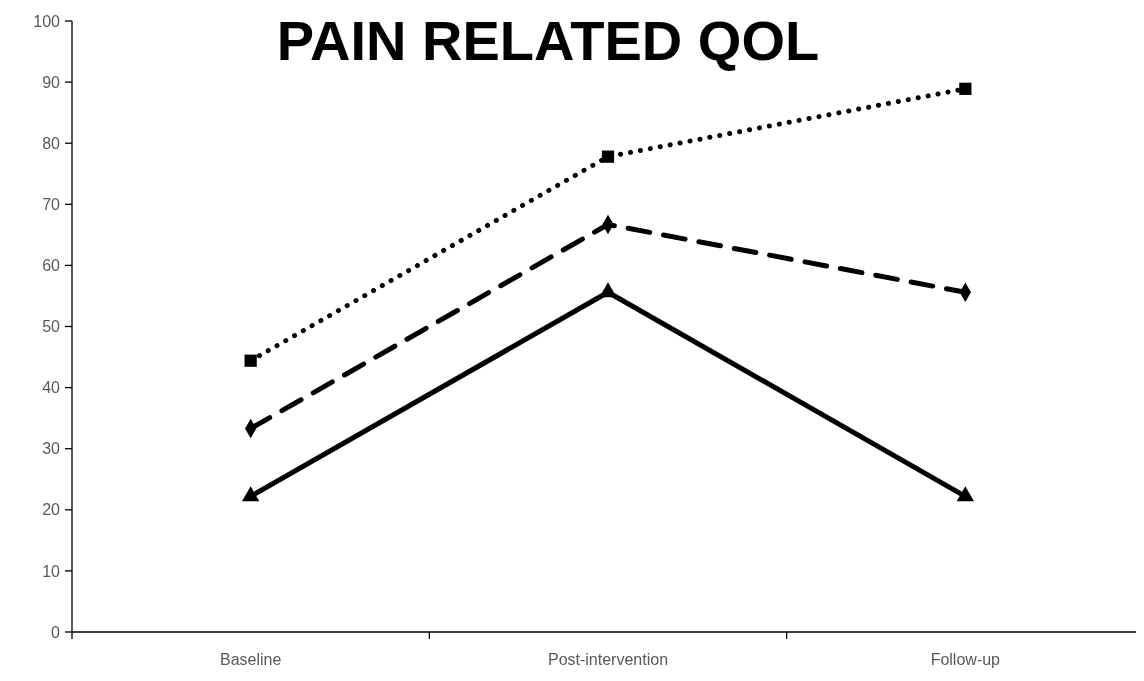 This screenshot has height=681, width=1144. Describe the element at coordinates (51, 388) in the screenshot. I see `y-tick-label: 40` at that location.